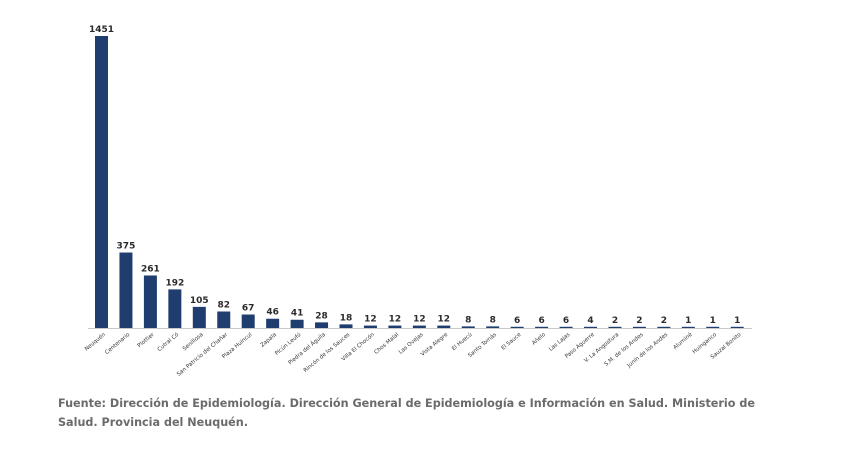 This screenshot has width=841, height=457. Describe the element at coordinates (168, 342) in the screenshot. I see `tick-label-4: Cutral Có` at that location.